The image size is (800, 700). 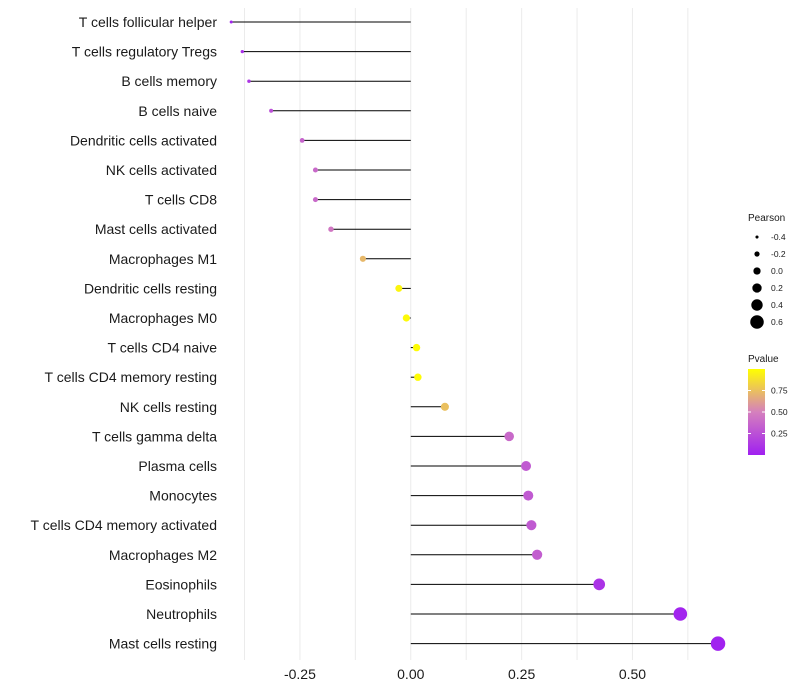 What do you see at coordinates (779, 391) in the screenshot?
I see `pvalue-legend-label: 0.75` at bounding box center [779, 391].